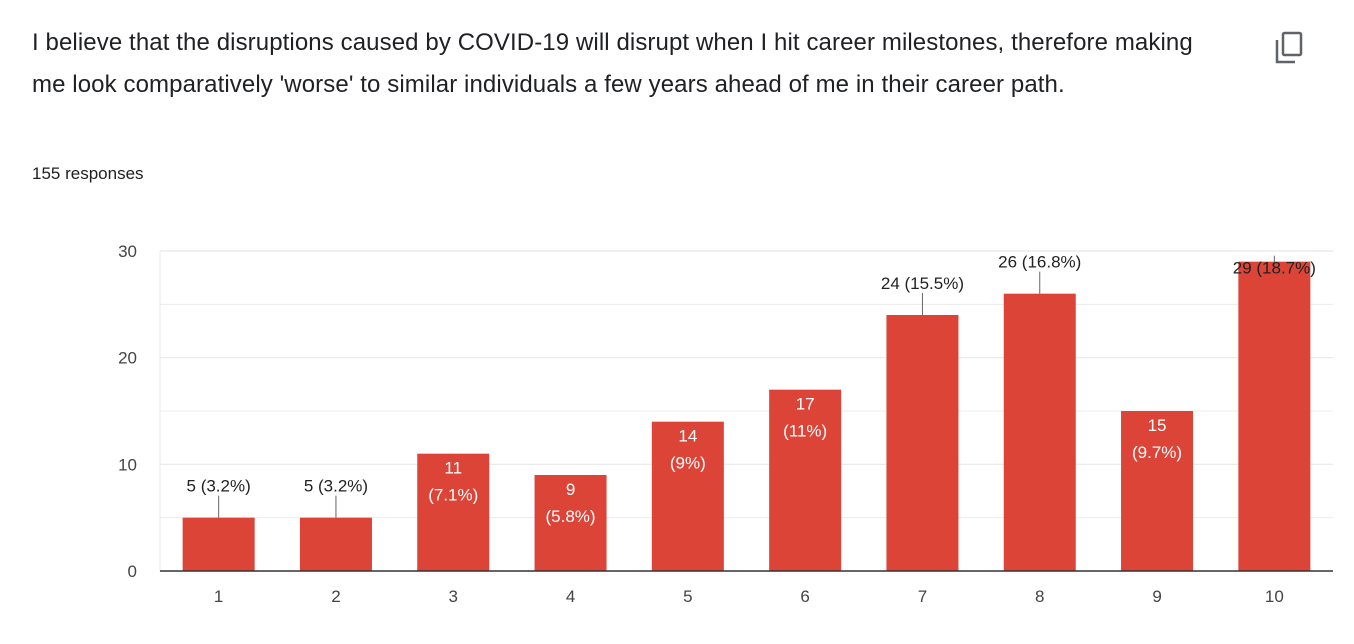 Image resolution: width=1354 pixels, height=644 pixels. What do you see at coordinates (805, 404) in the screenshot?
I see `data-label: 17` at bounding box center [805, 404].